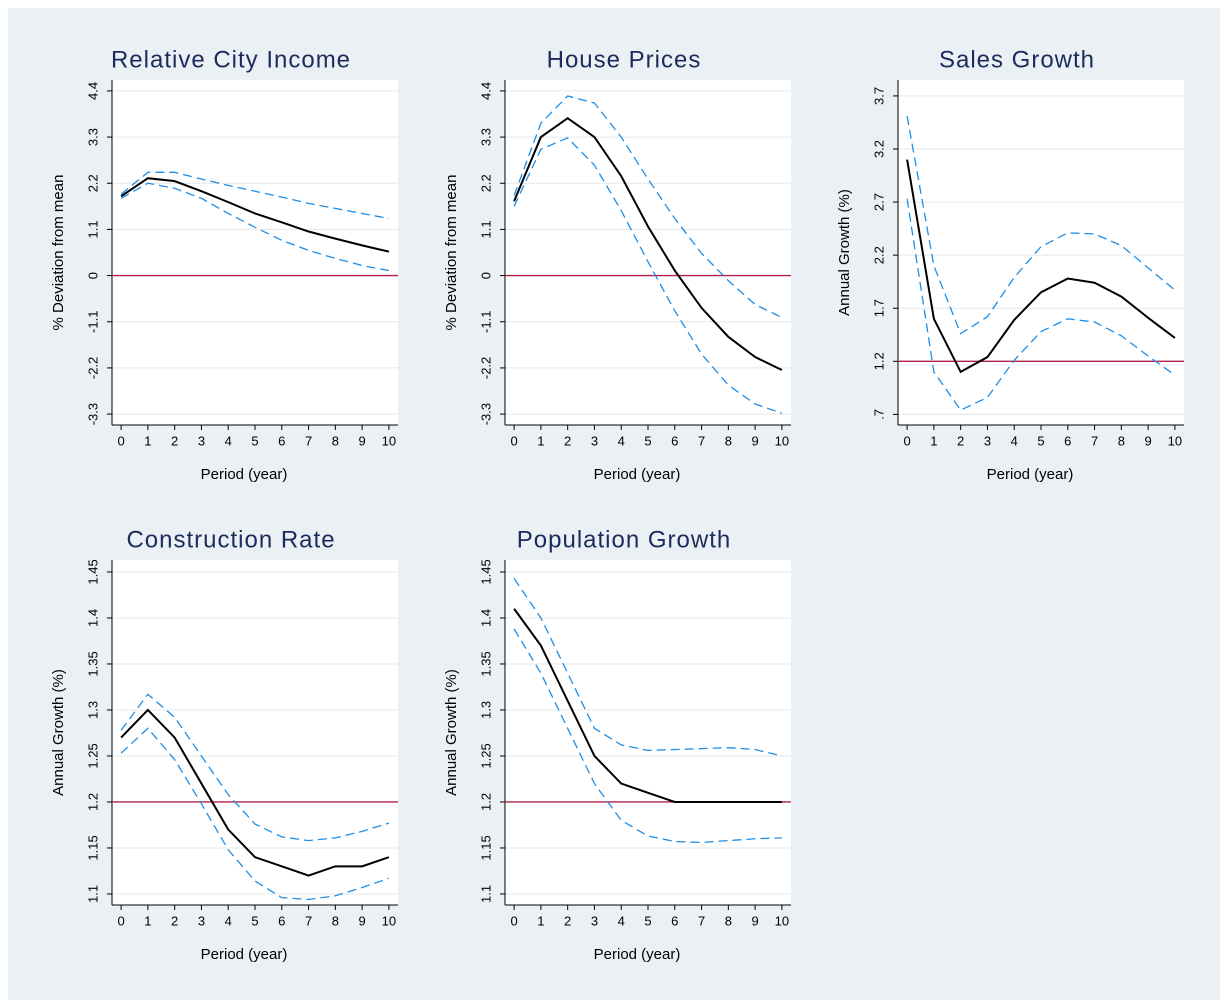 The image size is (1228, 1007). Describe the element at coordinates (485, 183) in the screenshot. I see `y-tick-label: 2.2` at that location.